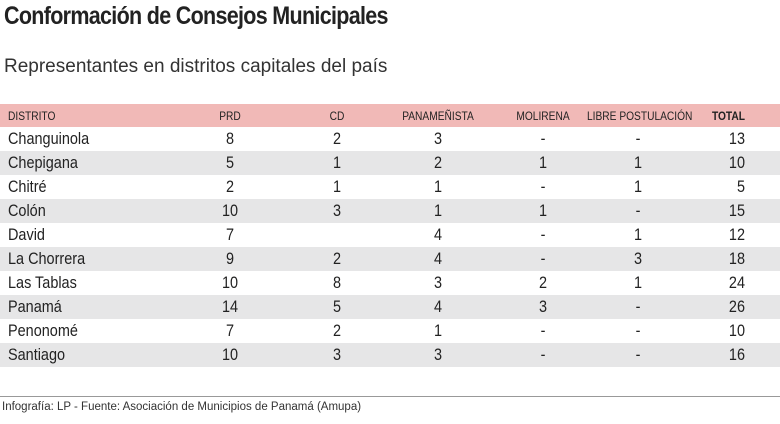 This screenshot has height=424, width=780. Describe the element at coordinates (47, 258) in the screenshot. I see `district-cell: La Chorrera` at that location.